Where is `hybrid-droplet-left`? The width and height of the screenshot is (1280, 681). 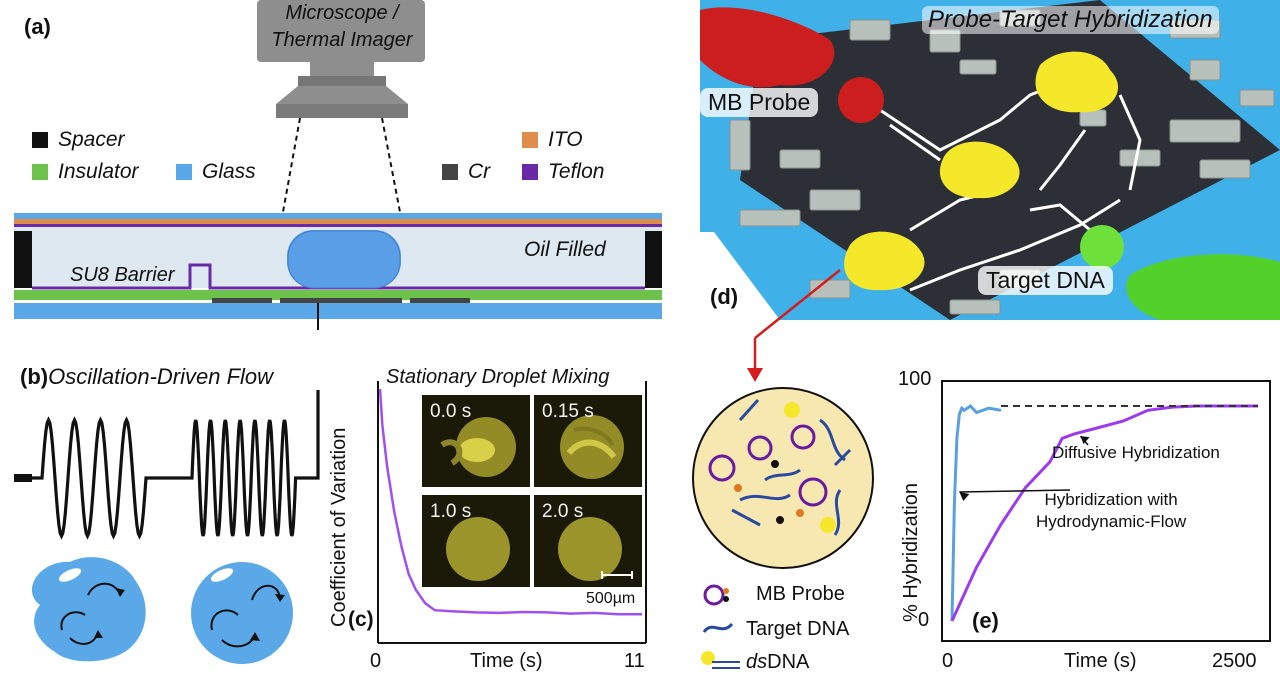 hybrid-droplet-left is located at coordinates (884, 261).